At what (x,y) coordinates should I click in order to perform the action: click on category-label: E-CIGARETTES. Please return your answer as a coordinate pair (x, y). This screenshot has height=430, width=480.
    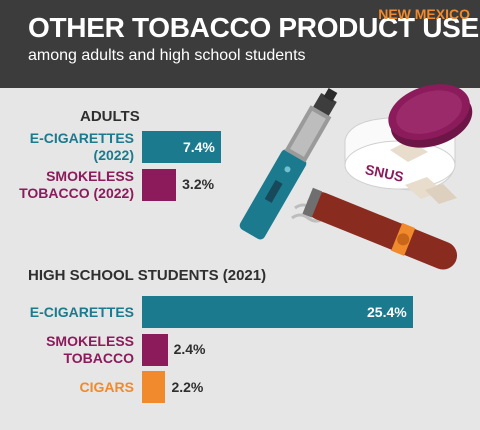
    Looking at the image, I should click on (81, 311).